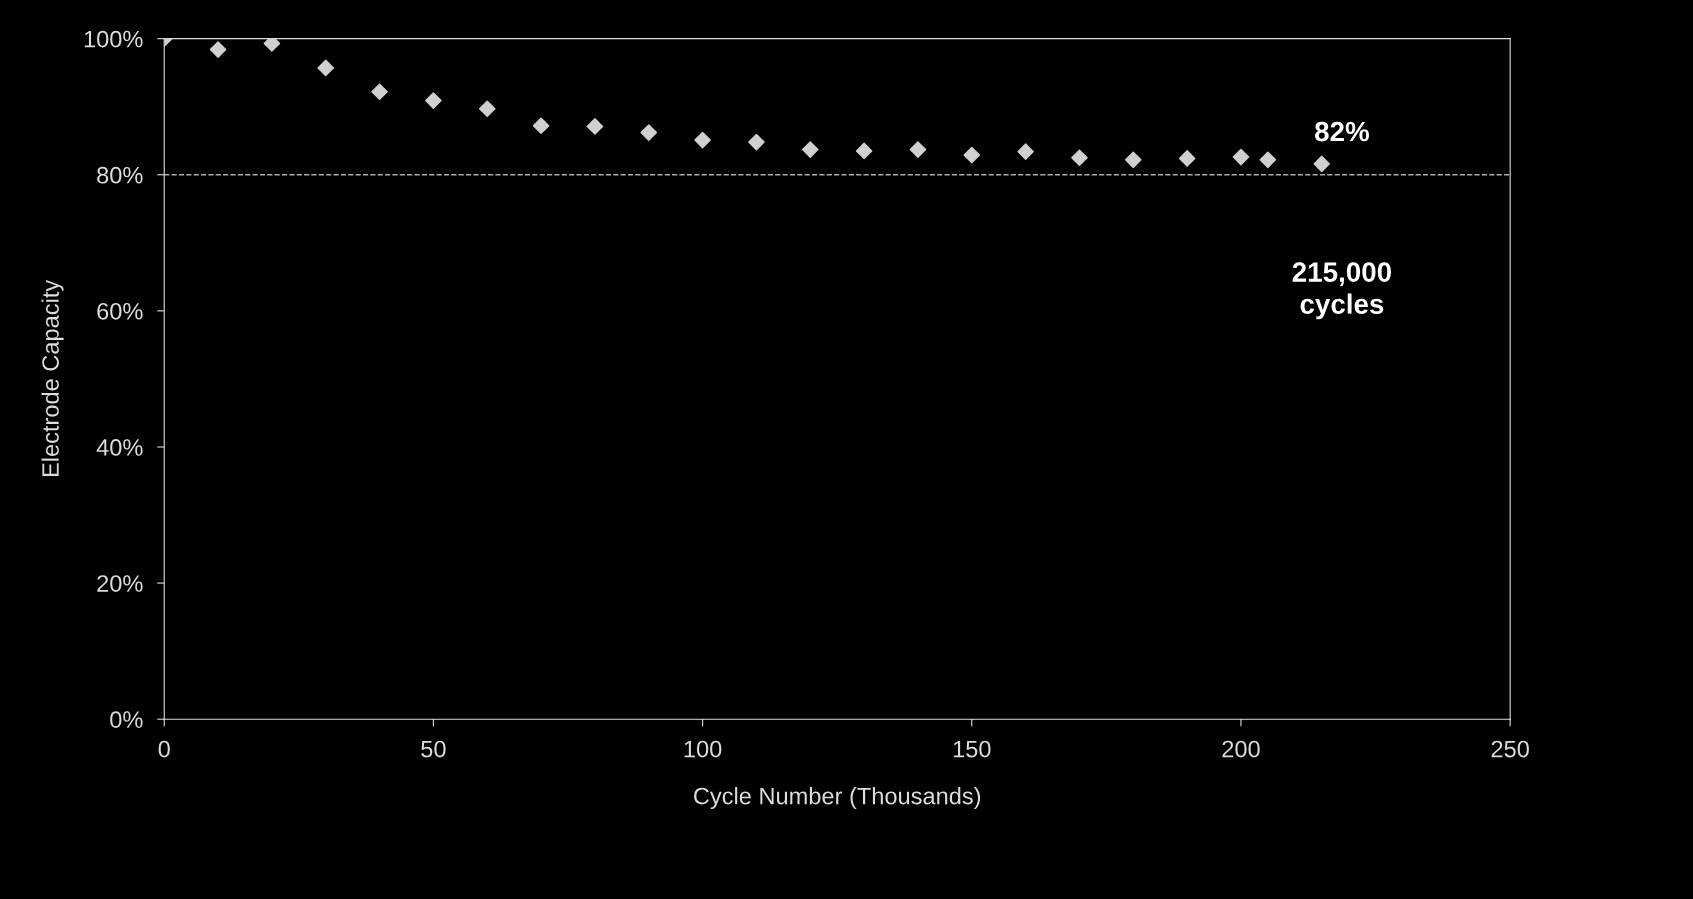 The width and height of the screenshot is (1693, 899). Describe the element at coordinates (120, 583) in the screenshot. I see `y-tick-label: 20%` at that location.